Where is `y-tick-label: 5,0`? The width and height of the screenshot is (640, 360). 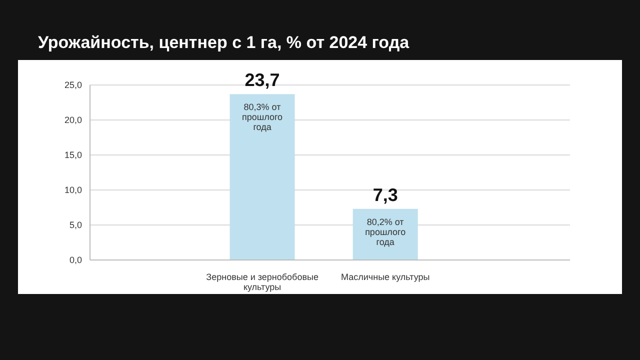 y-tick-label: 5,0 is located at coordinates (75, 225).